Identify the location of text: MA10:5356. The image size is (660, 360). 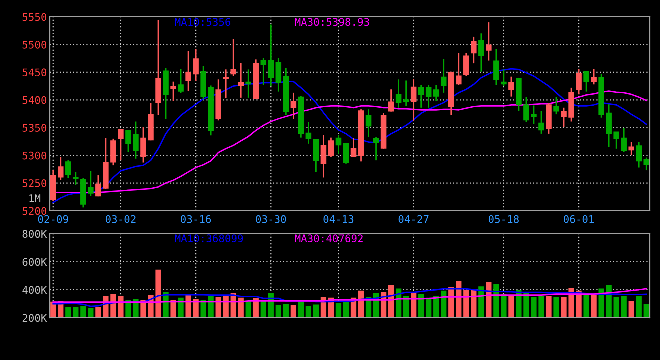
(203, 22).